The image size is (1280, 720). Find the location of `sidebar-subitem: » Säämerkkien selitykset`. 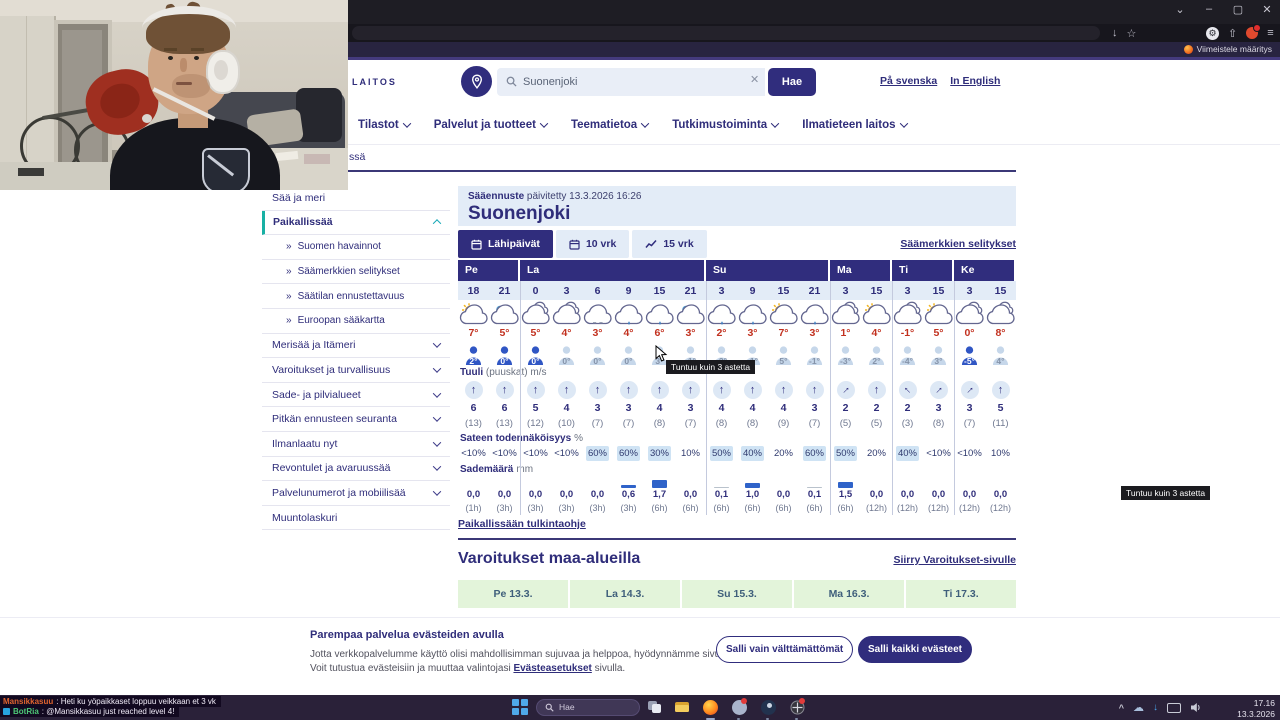

sidebar-subitem: » Säämerkkien selitykset is located at coordinates (356, 272).